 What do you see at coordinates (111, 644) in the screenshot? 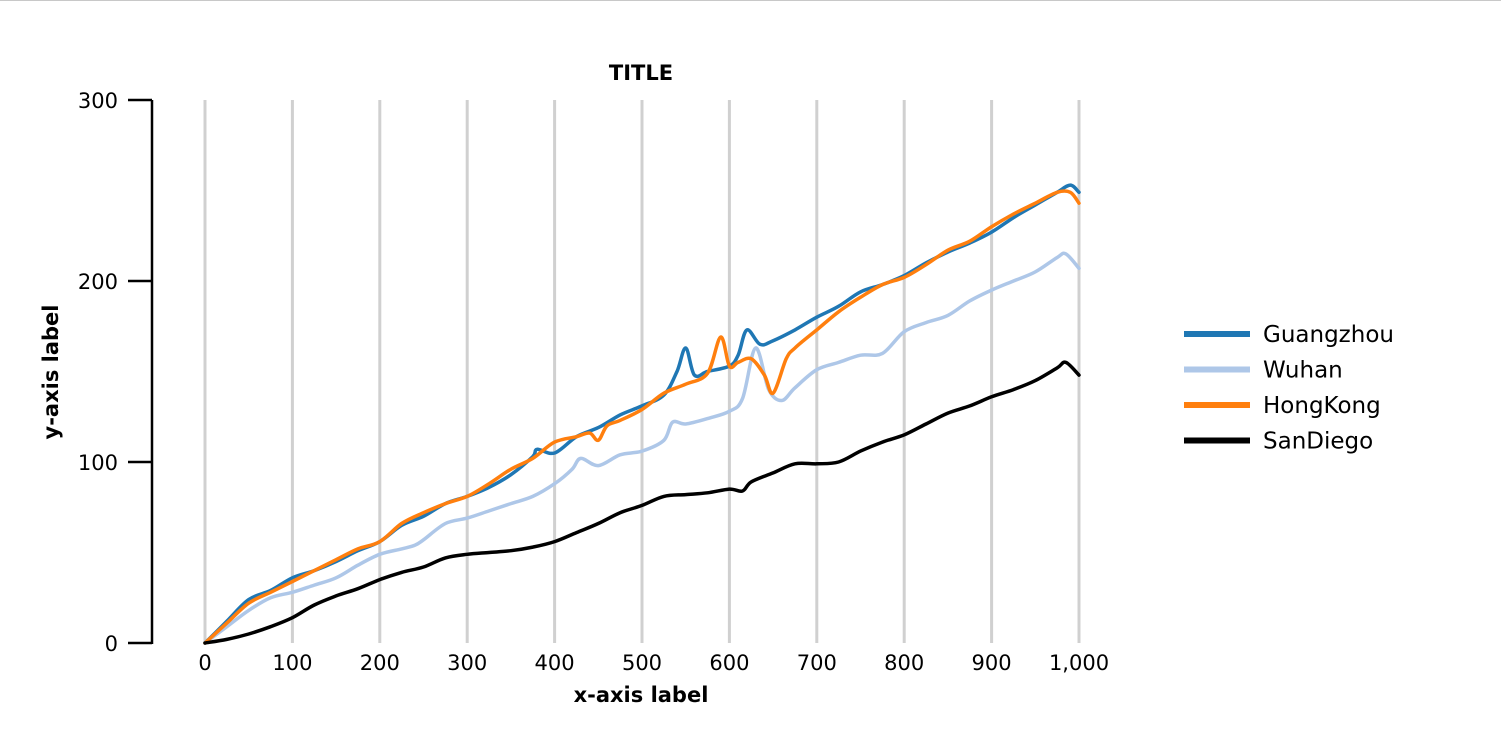
I see `y-tick-label: 0` at bounding box center [111, 644].